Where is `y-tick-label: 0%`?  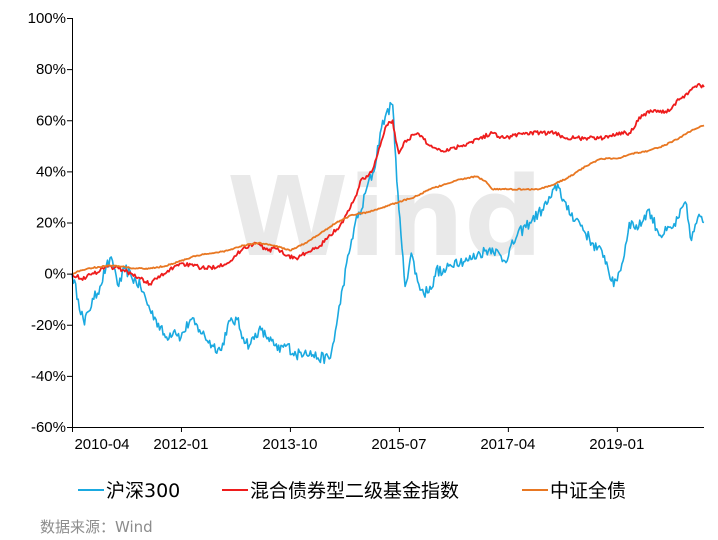 y-tick-label: 0% is located at coordinates (55, 274).